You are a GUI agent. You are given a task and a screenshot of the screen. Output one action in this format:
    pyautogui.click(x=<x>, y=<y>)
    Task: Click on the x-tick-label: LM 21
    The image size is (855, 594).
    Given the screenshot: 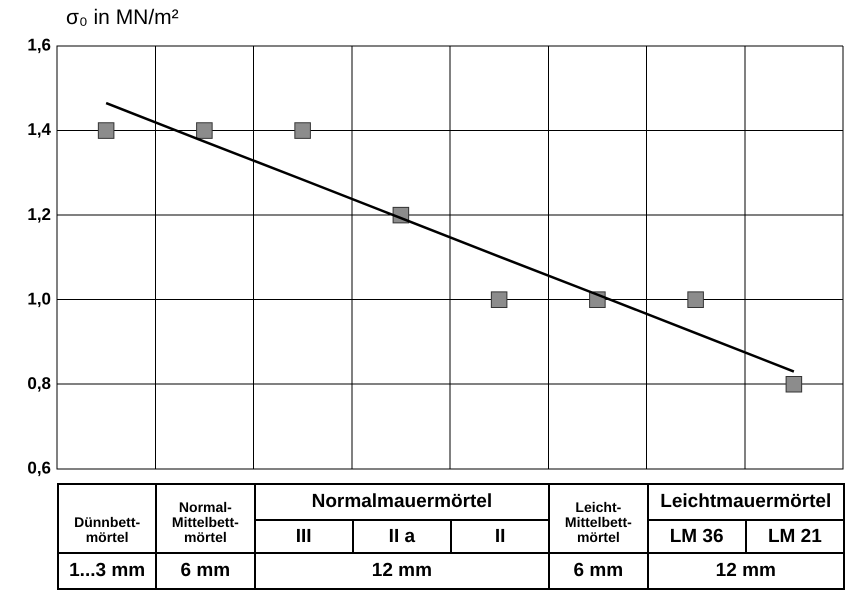 What is the action you would take?
    pyautogui.click(x=795, y=536)
    